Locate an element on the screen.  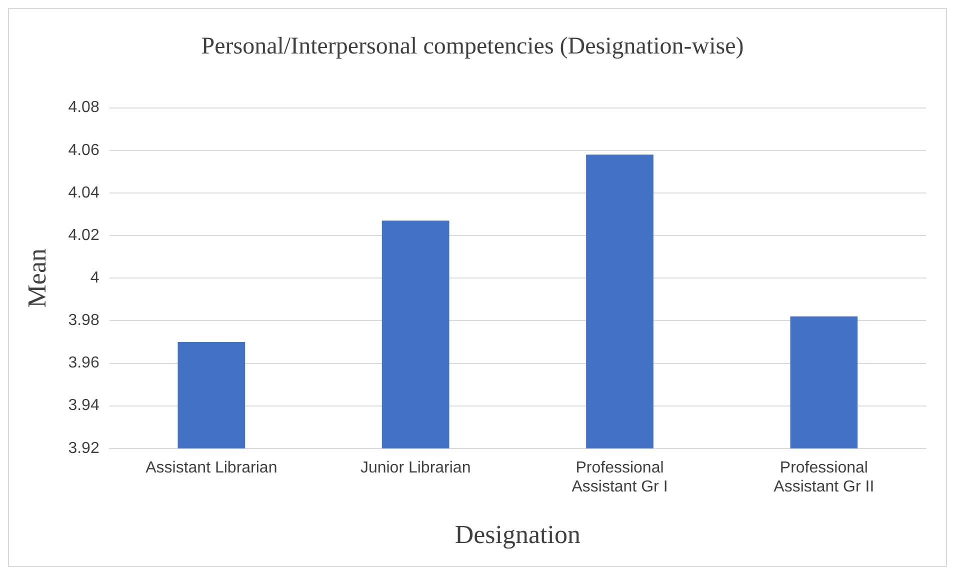
y-tick-label: 4.08 is located at coordinates (84, 107).